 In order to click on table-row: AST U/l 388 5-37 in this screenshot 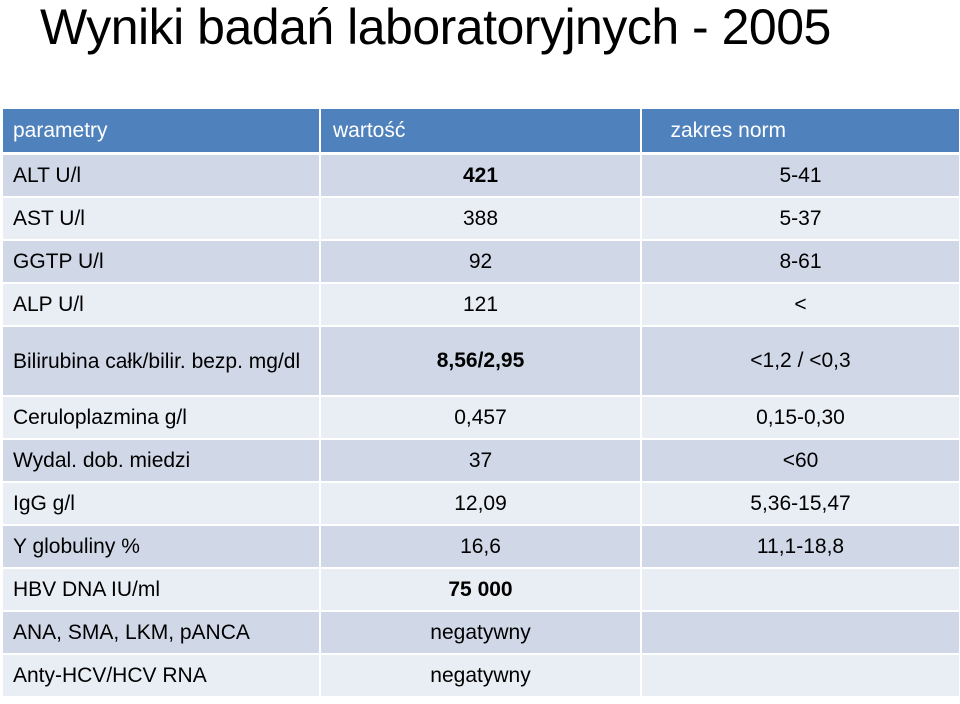, I will do `click(481, 219)`.